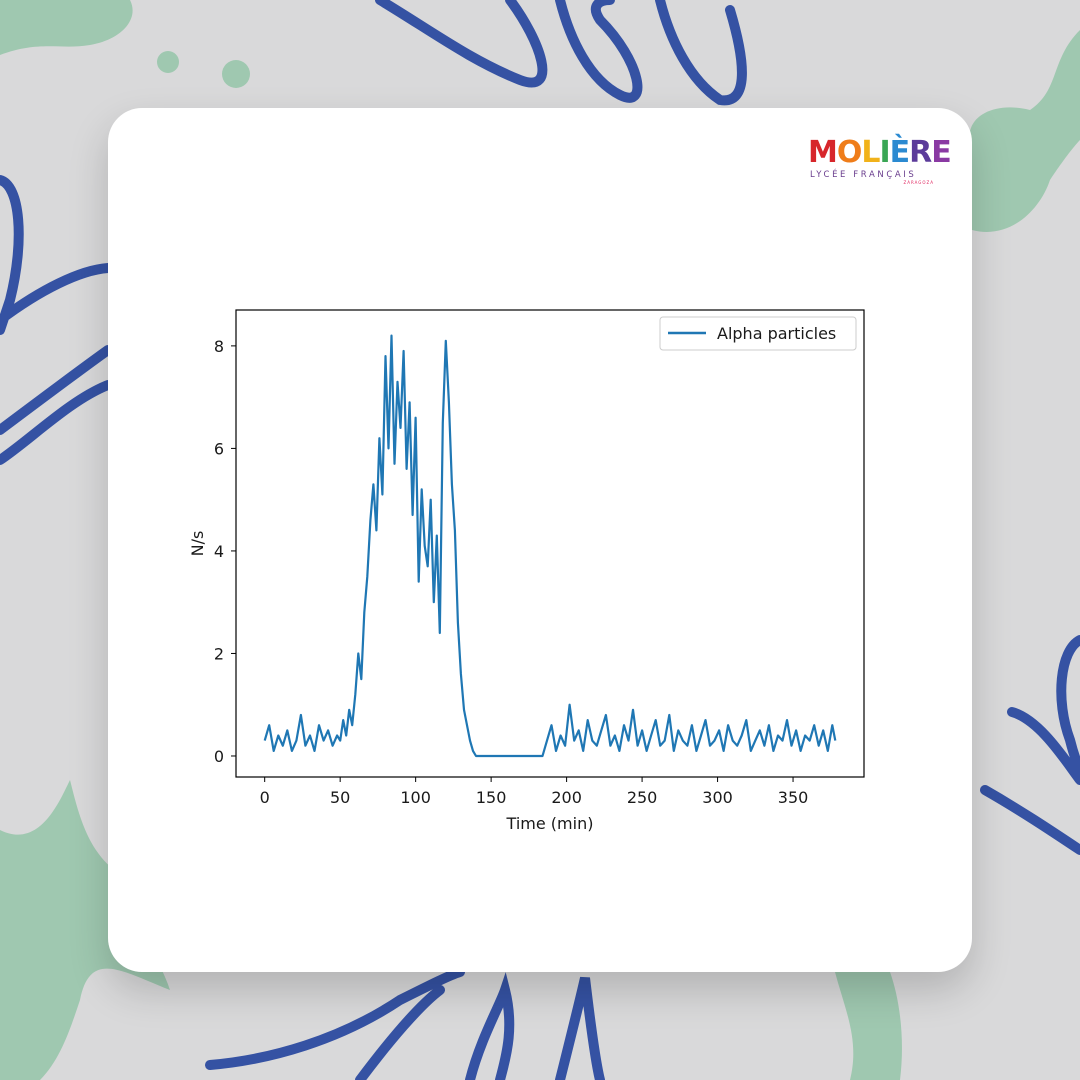  I want to click on blue-scribble-left, so click(56, 320).